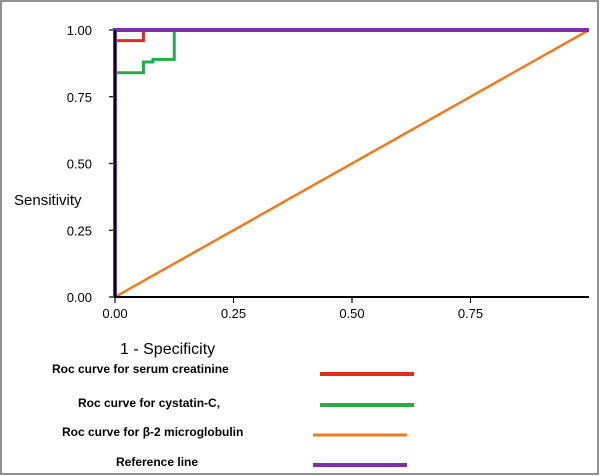  I want to click on y-tick-label: 0.75, so click(79, 97).